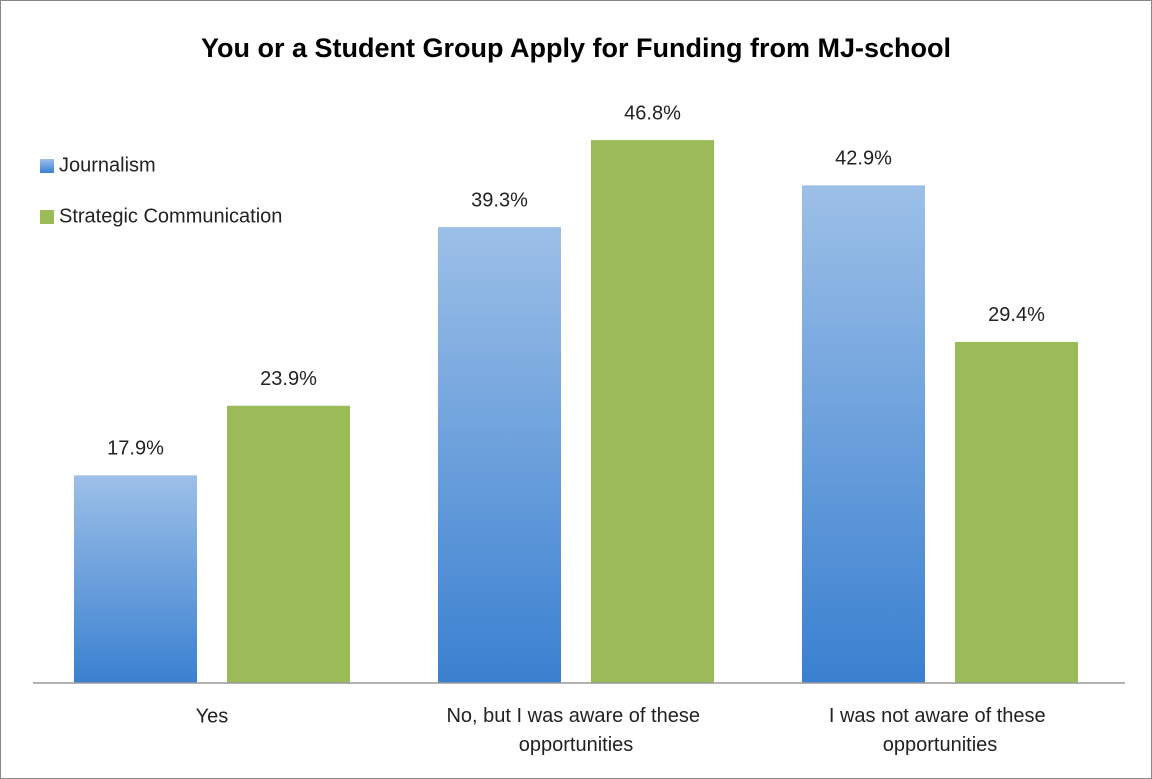 Image resolution: width=1152 pixels, height=779 pixels. What do you see at coordinates (212, 716) in the screenshot?
I see `x-tick-label: Yes` at bounding box center [212, 716].